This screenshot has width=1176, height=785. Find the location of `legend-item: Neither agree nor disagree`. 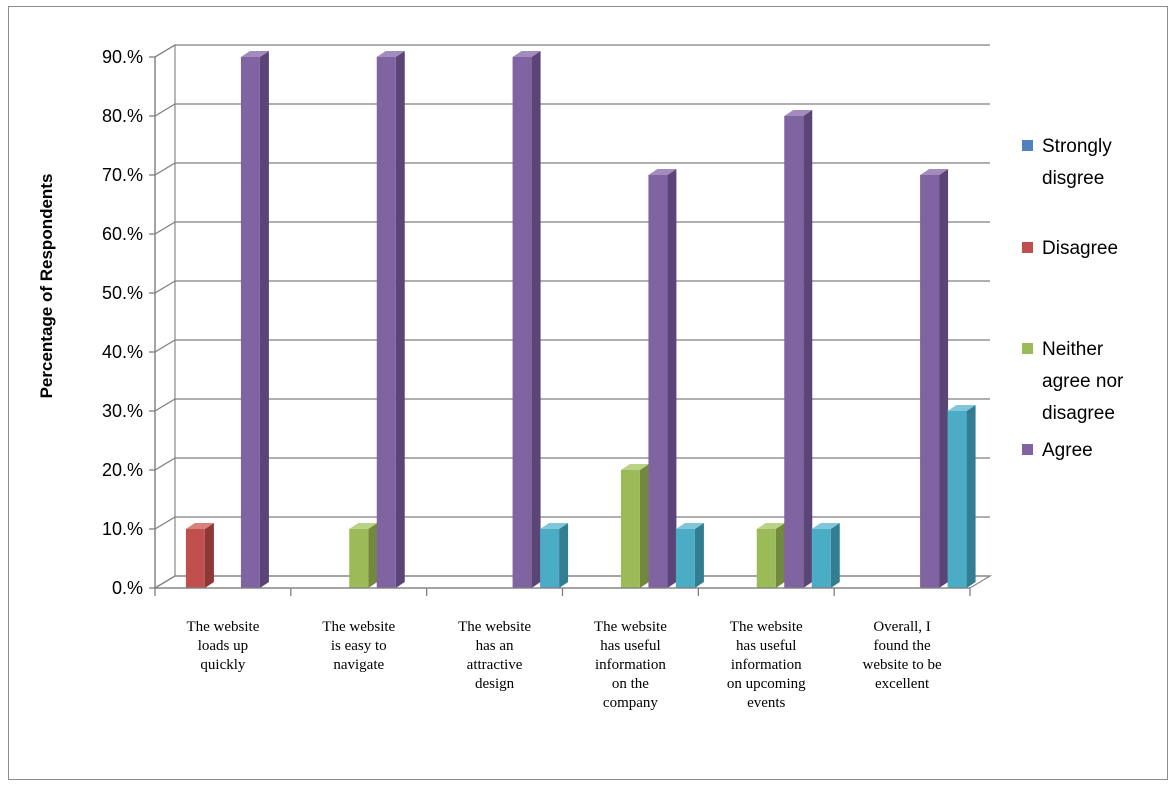

legend-item: Neither agree nor disagree is located at coordinates (1073, 381).